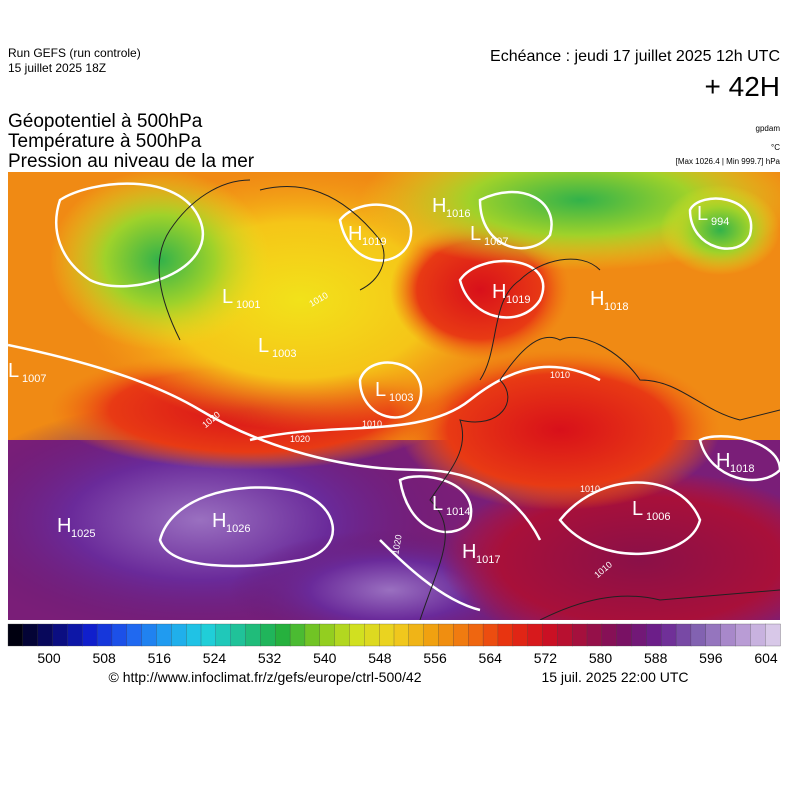 The width and height of the screenshot is (788, 789). What do you see at coordinates (614, 677) in the screenshot?
I see `issued-time: 15 juil. 2025 22:00 UTC` at bounding box center [614, 677].